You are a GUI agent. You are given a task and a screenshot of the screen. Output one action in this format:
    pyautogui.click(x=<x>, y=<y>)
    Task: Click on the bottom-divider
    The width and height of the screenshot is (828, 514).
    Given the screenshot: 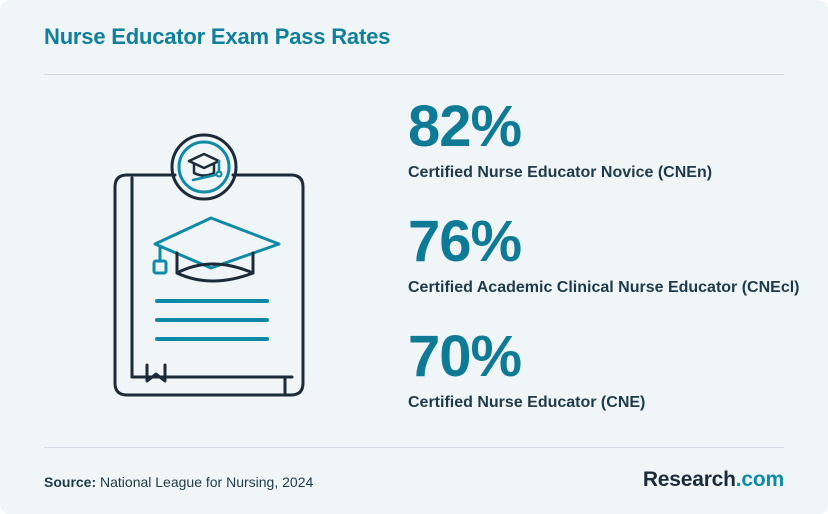 What is the action you would take?
    pyautogui.click(x=414, y=447)
    